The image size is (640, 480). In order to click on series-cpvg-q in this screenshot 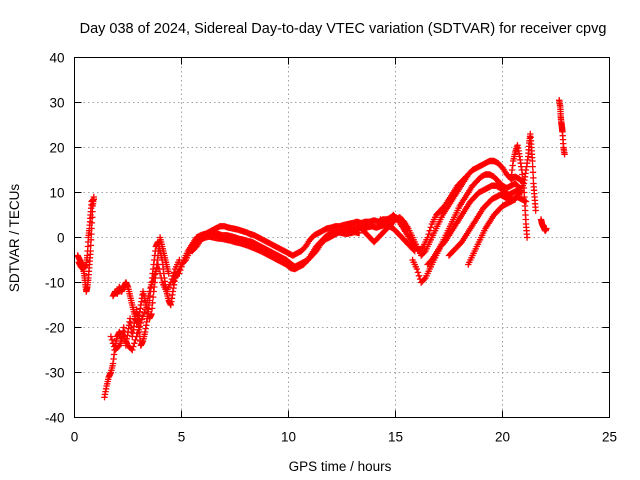, I will do `click(562, 127)`.